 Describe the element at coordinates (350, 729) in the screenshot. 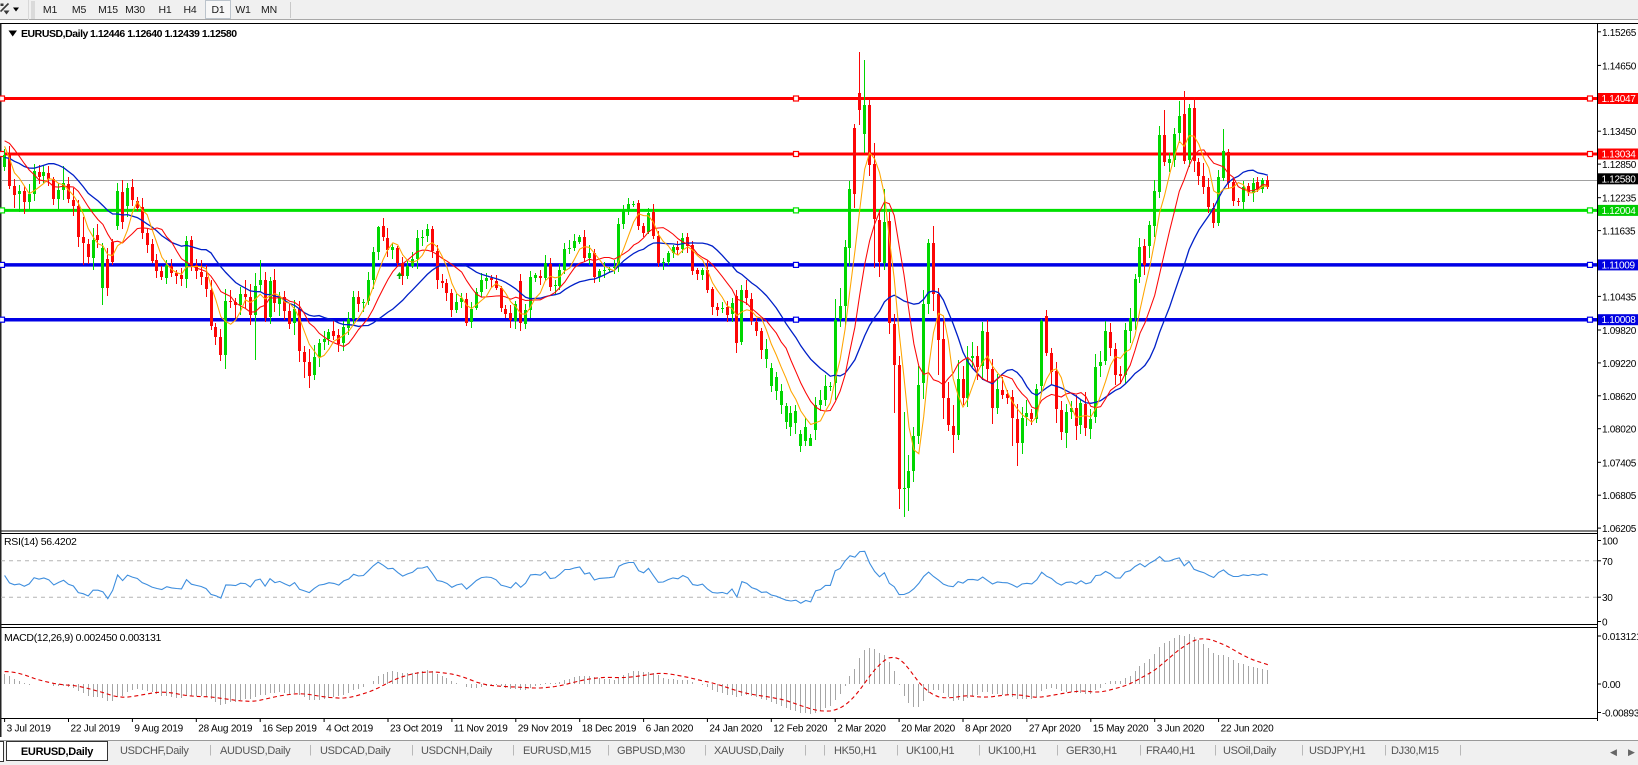

I see `svg-text: 4 Oct 2019` at that location.